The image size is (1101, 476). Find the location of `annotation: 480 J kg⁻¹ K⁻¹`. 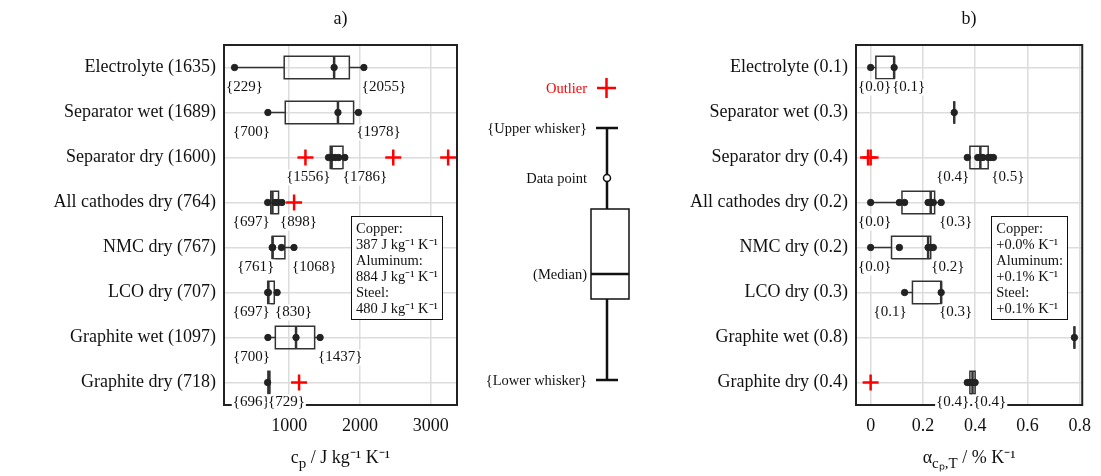

annotation: 480 J kg⁻¹ K⁻¹ is located at coordinates (397, 307).